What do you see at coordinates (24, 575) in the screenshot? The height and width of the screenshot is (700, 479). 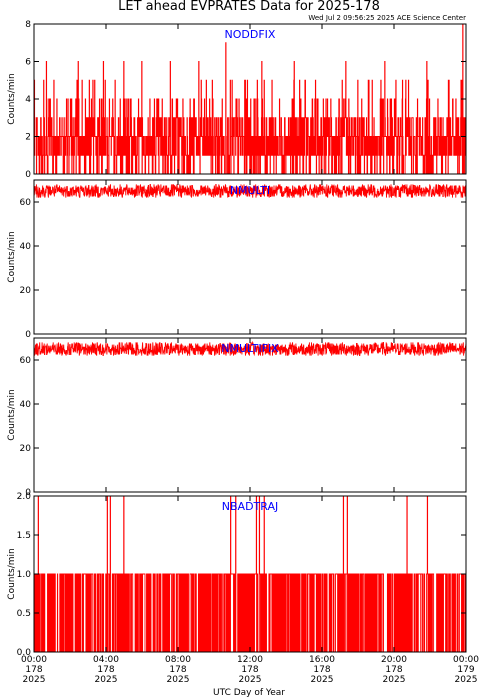 I see `y-tick-label: 1.0` at bounding box center [24, 575].